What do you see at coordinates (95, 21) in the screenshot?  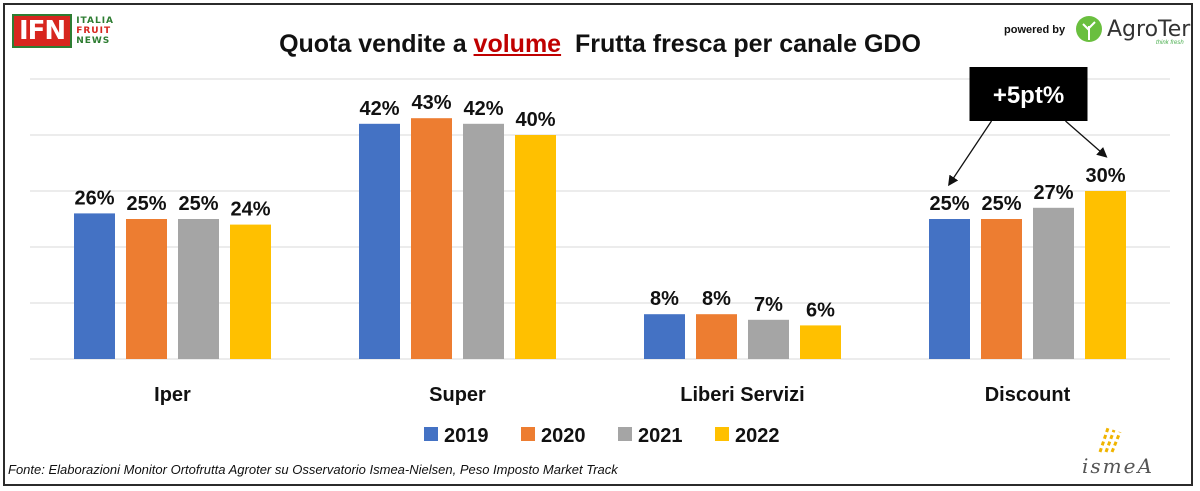 I see `ifn-logo-line1: ITALIA` at bounding box center [95, 21].